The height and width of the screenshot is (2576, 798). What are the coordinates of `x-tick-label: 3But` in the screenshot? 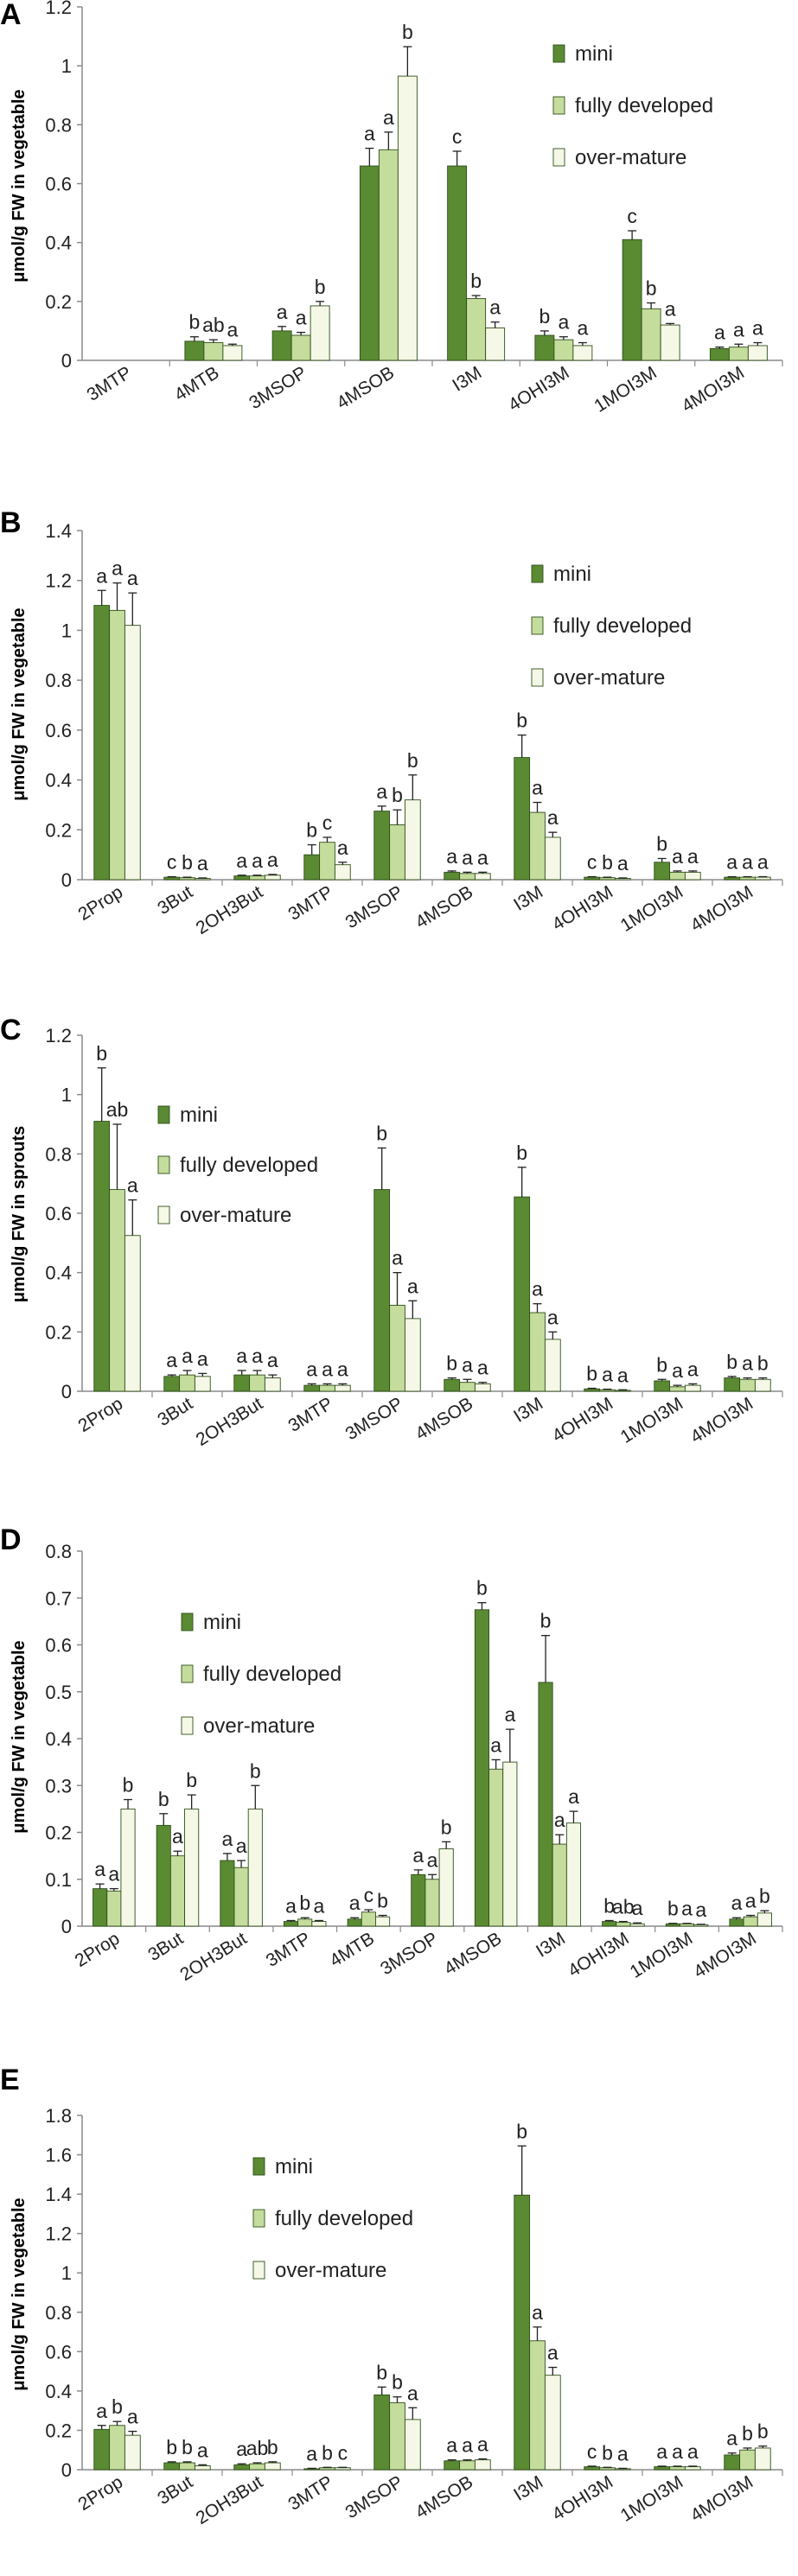 It's located at (175, 1412).